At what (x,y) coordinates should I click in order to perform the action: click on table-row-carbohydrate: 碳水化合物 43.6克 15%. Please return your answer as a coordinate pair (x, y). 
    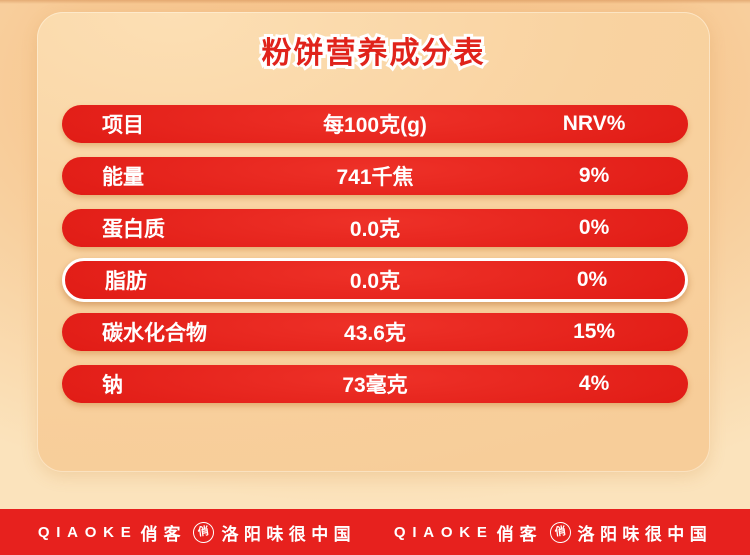
    Looking at the image, I should click on (375, 332).